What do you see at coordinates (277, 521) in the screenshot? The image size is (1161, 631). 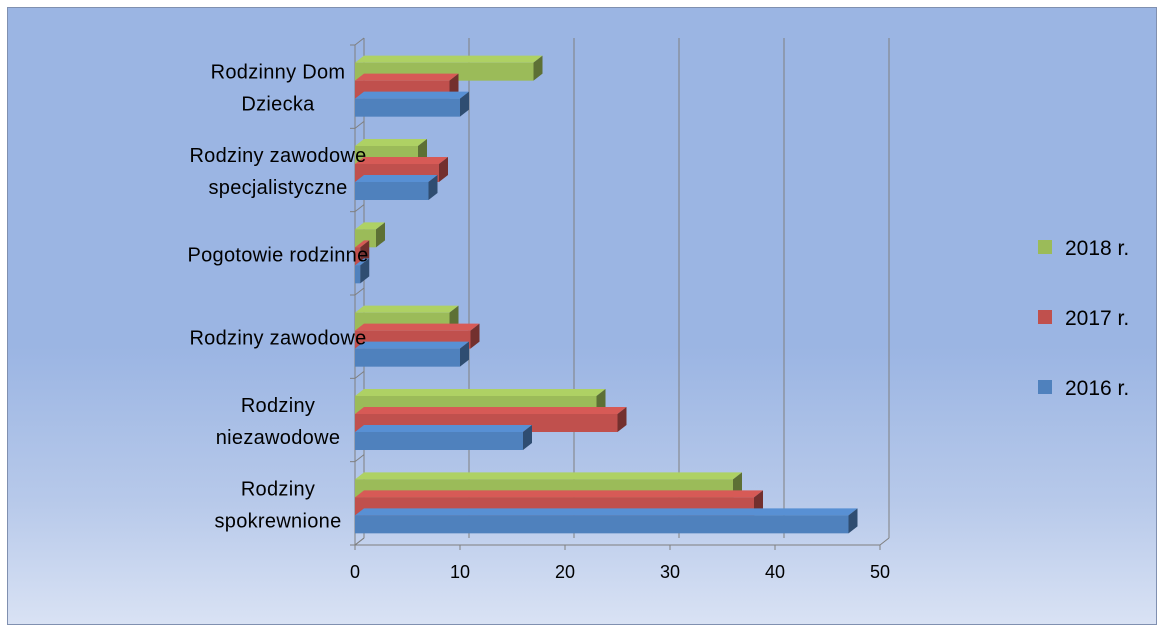 I see `category-label: spokrewnione` at bounding box center [277, 521].